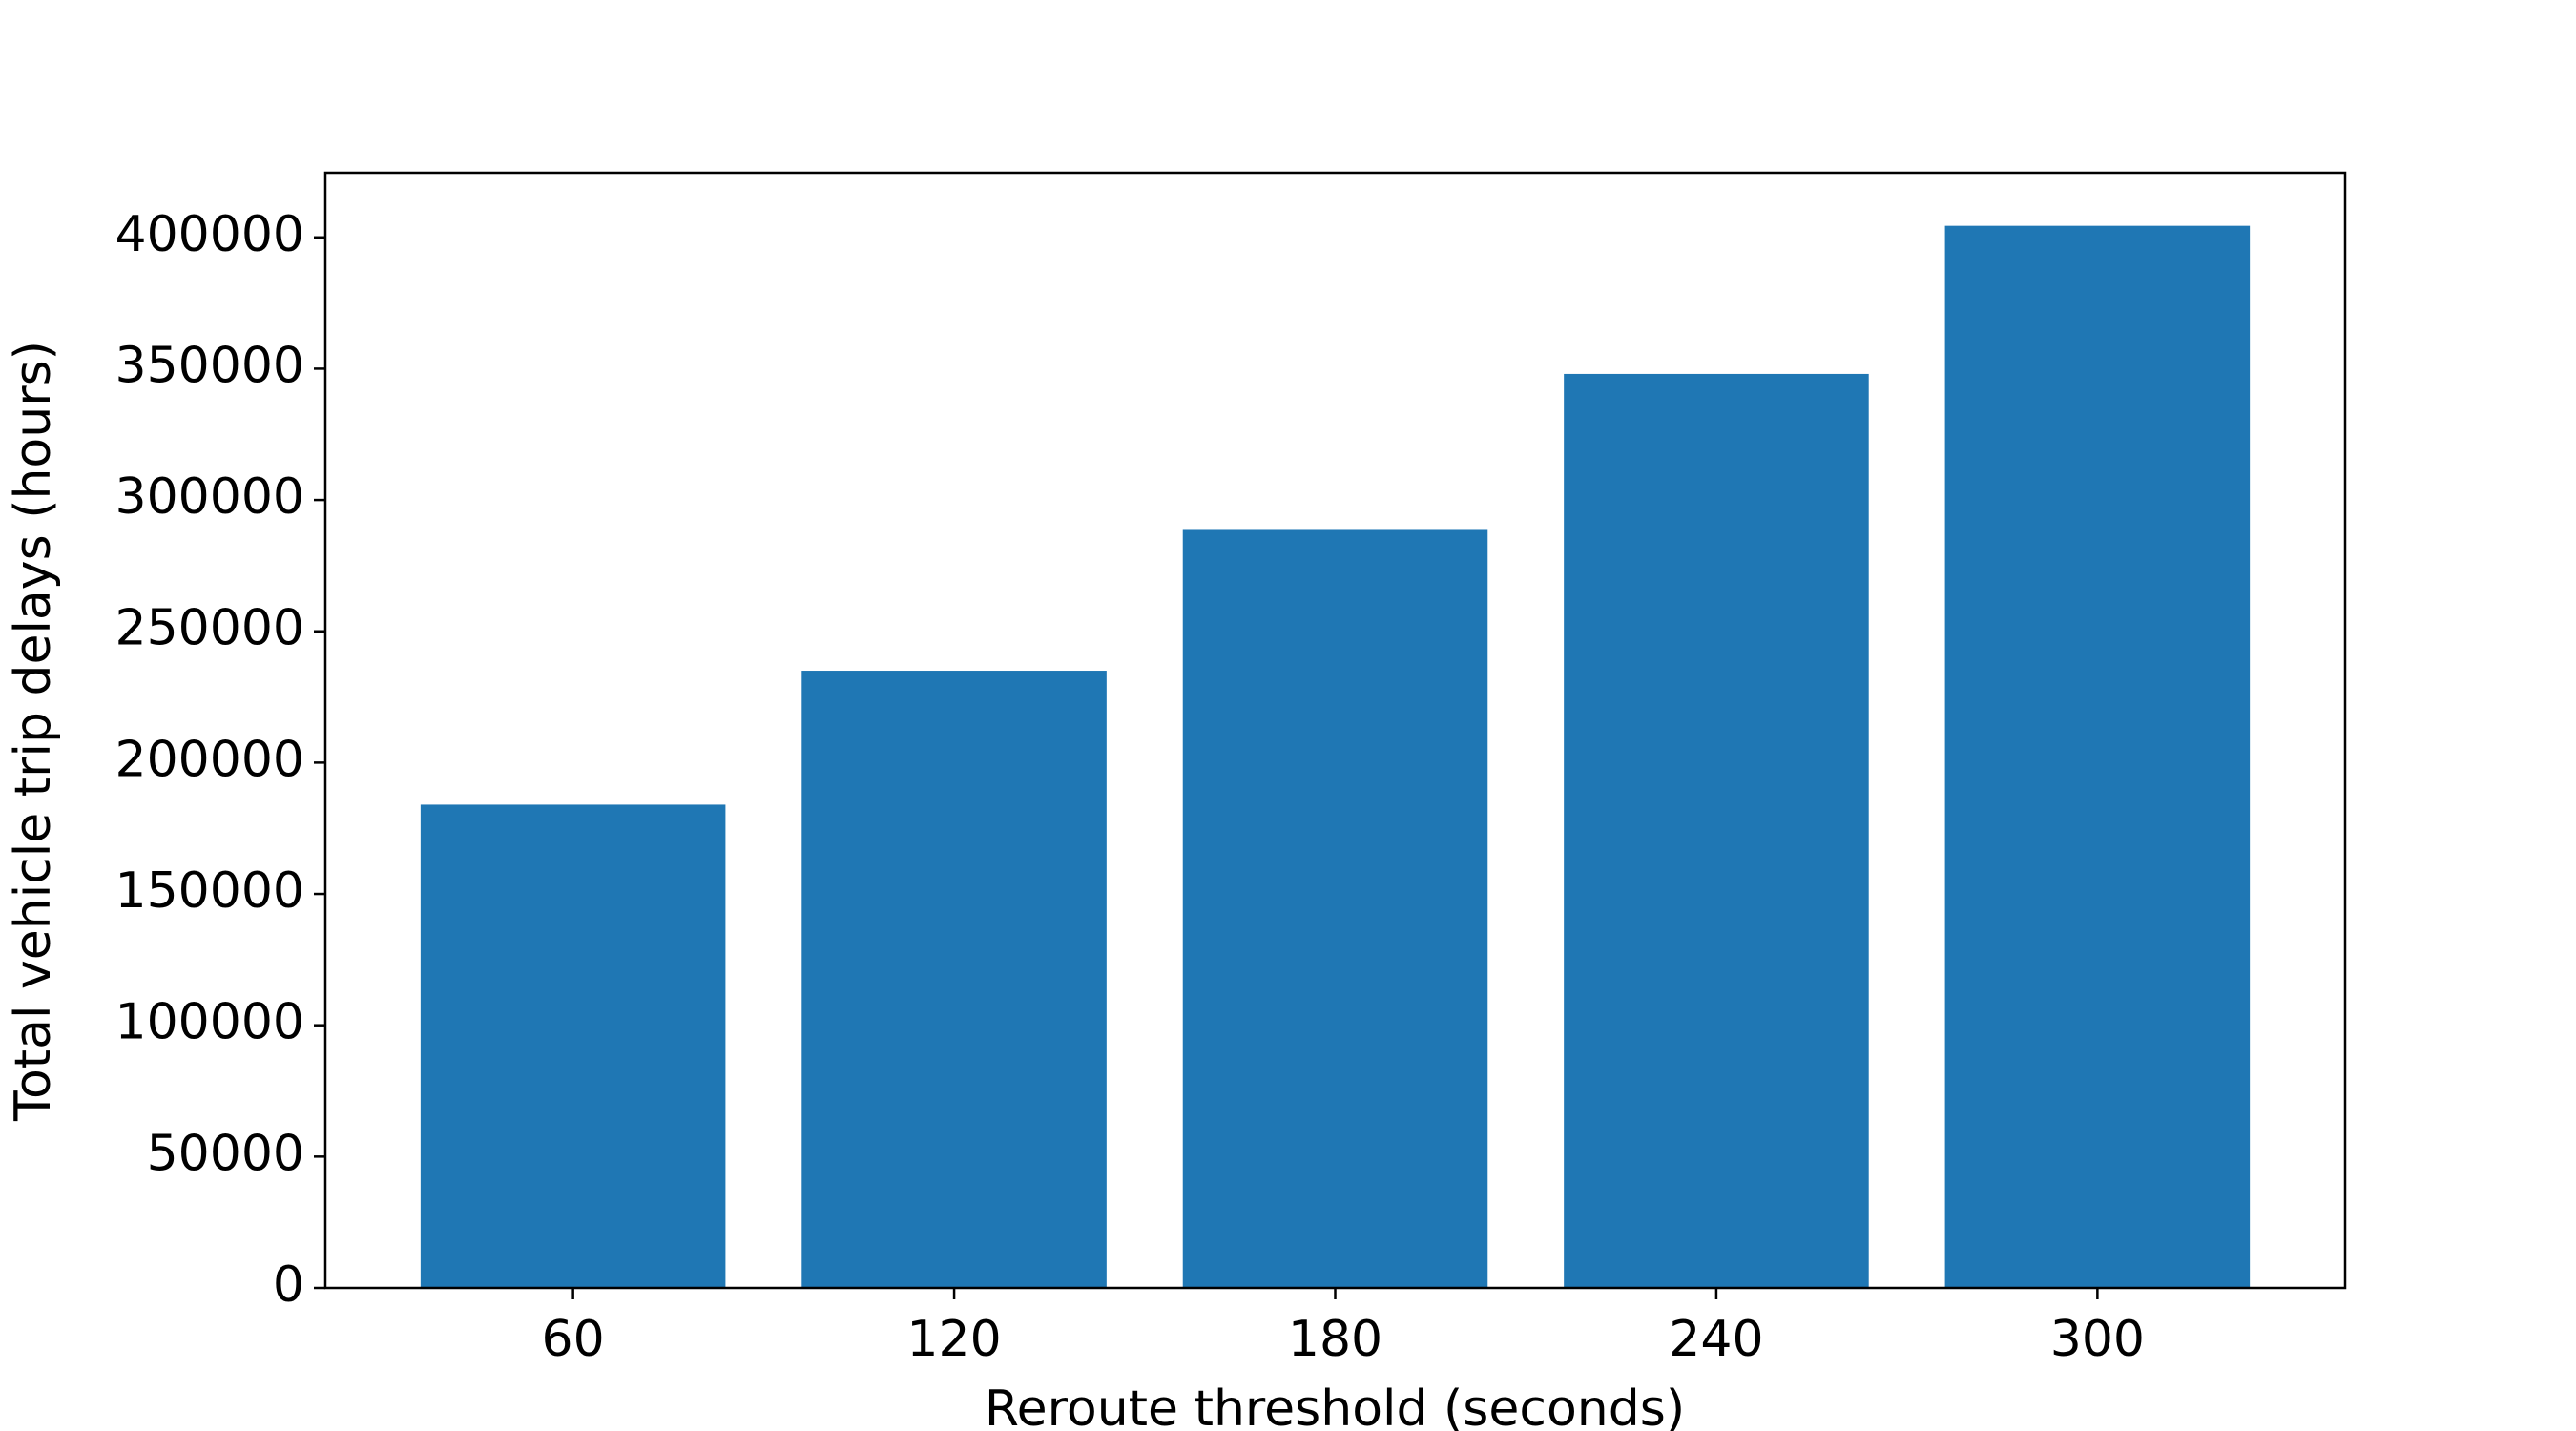 The width and height of the screenshot is (2576, 1431). What do you see at coordinates (209, 759) in the screenshot?
I see `y-tick-label: 200000` at bounding box center [209, 759].